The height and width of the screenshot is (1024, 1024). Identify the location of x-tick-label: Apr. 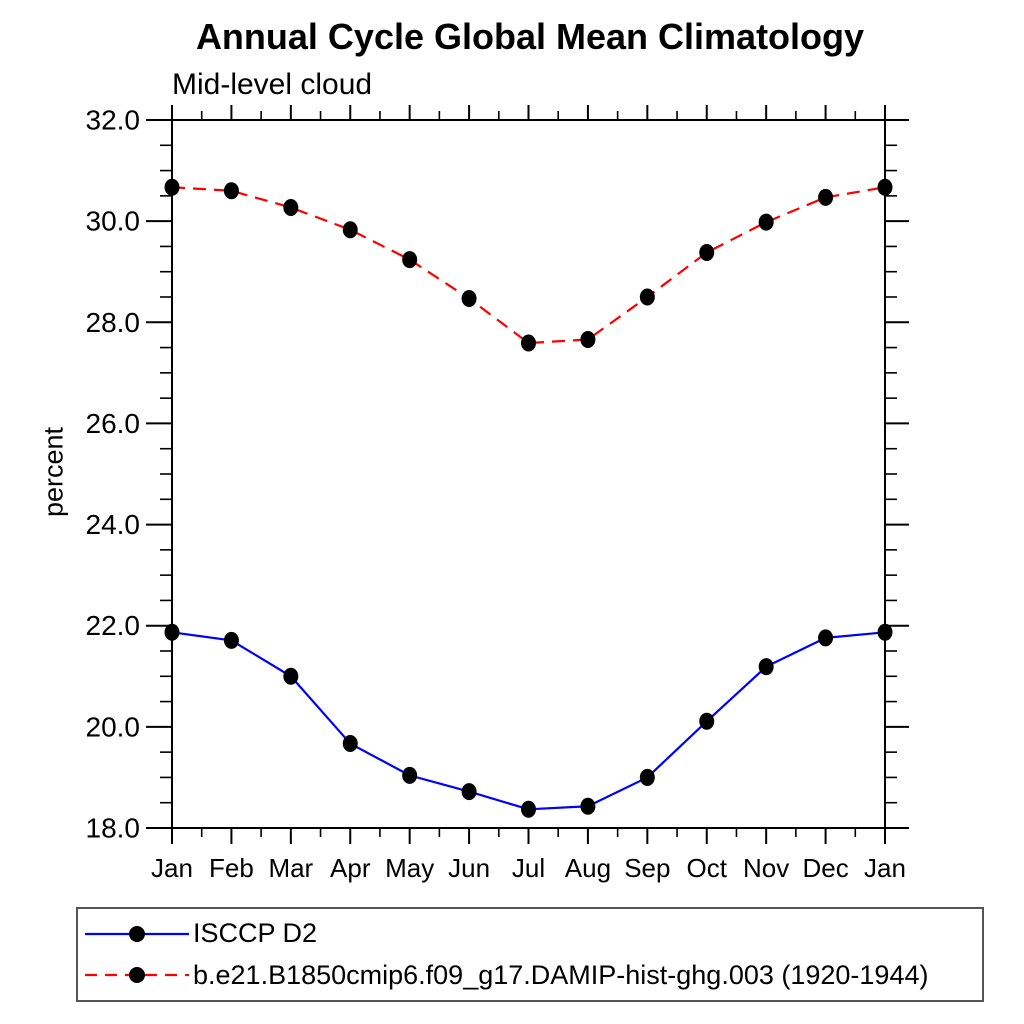
(350, 868).